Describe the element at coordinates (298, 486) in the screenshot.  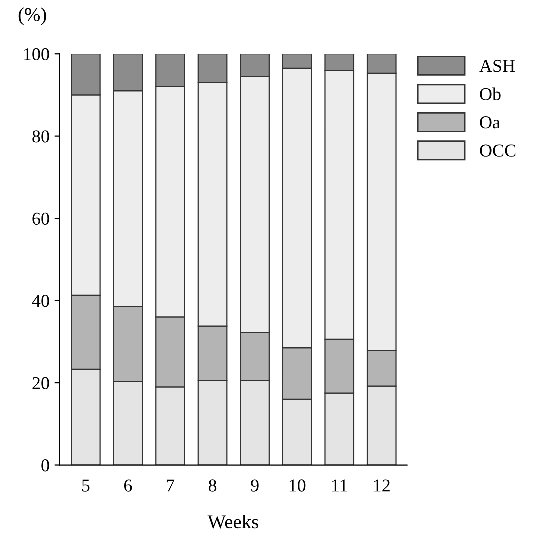
I see `x-tick-label: 10` at that location.